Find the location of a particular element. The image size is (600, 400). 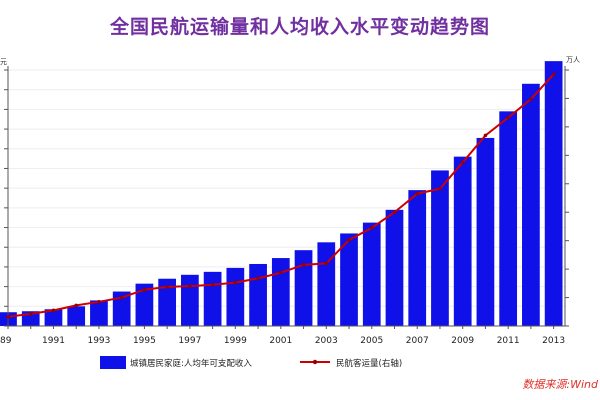

x-tick-label: 1995 is located at coordinates (144, 341).